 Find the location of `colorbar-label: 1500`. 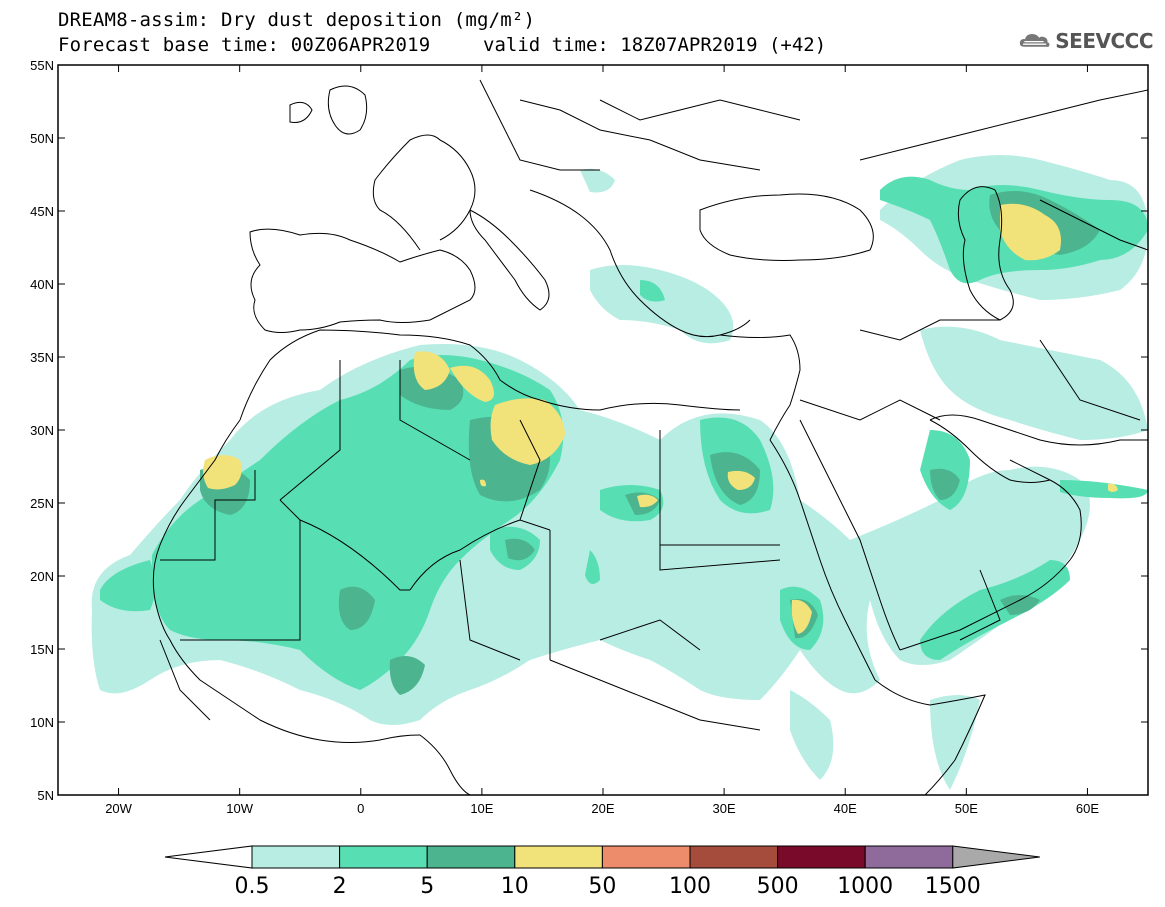

colorbar-label: 1500 is located at coordinates (953, 886).